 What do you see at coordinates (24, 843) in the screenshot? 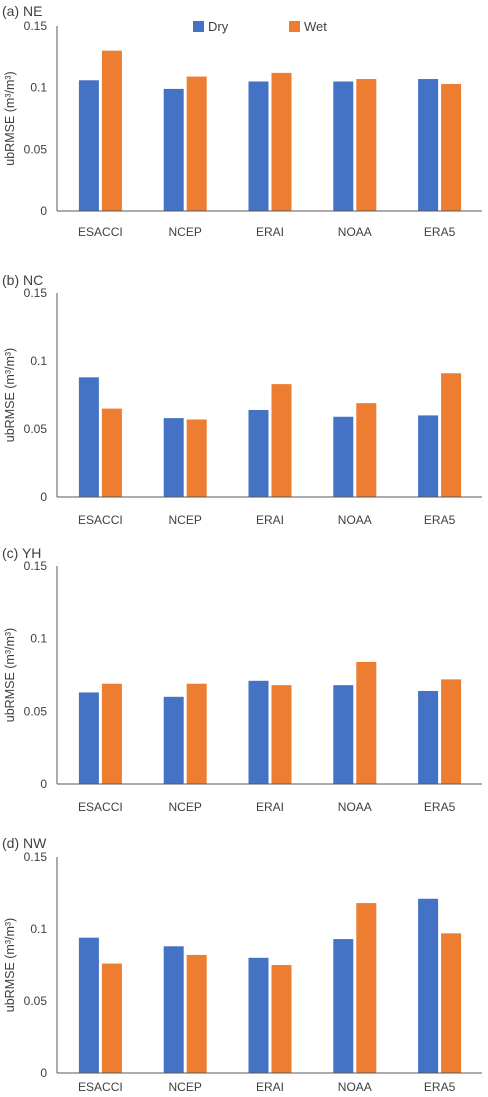
I see `panel-title: (d) NW` at bounding box center [24, 843].